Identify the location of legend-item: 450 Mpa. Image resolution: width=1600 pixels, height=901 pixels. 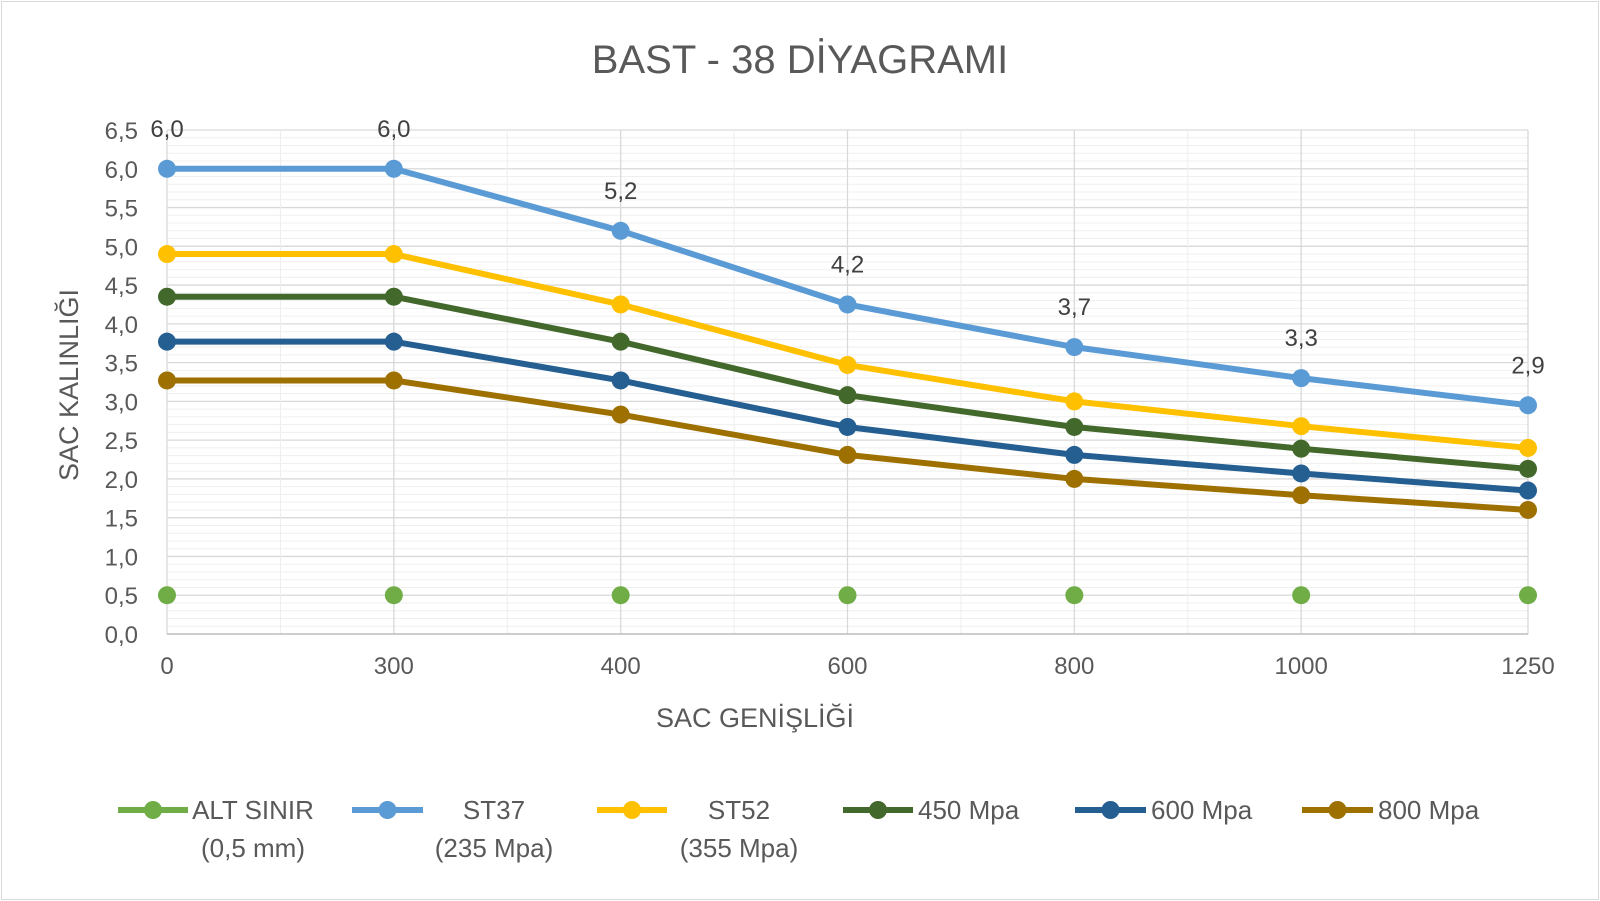
(931, 810).